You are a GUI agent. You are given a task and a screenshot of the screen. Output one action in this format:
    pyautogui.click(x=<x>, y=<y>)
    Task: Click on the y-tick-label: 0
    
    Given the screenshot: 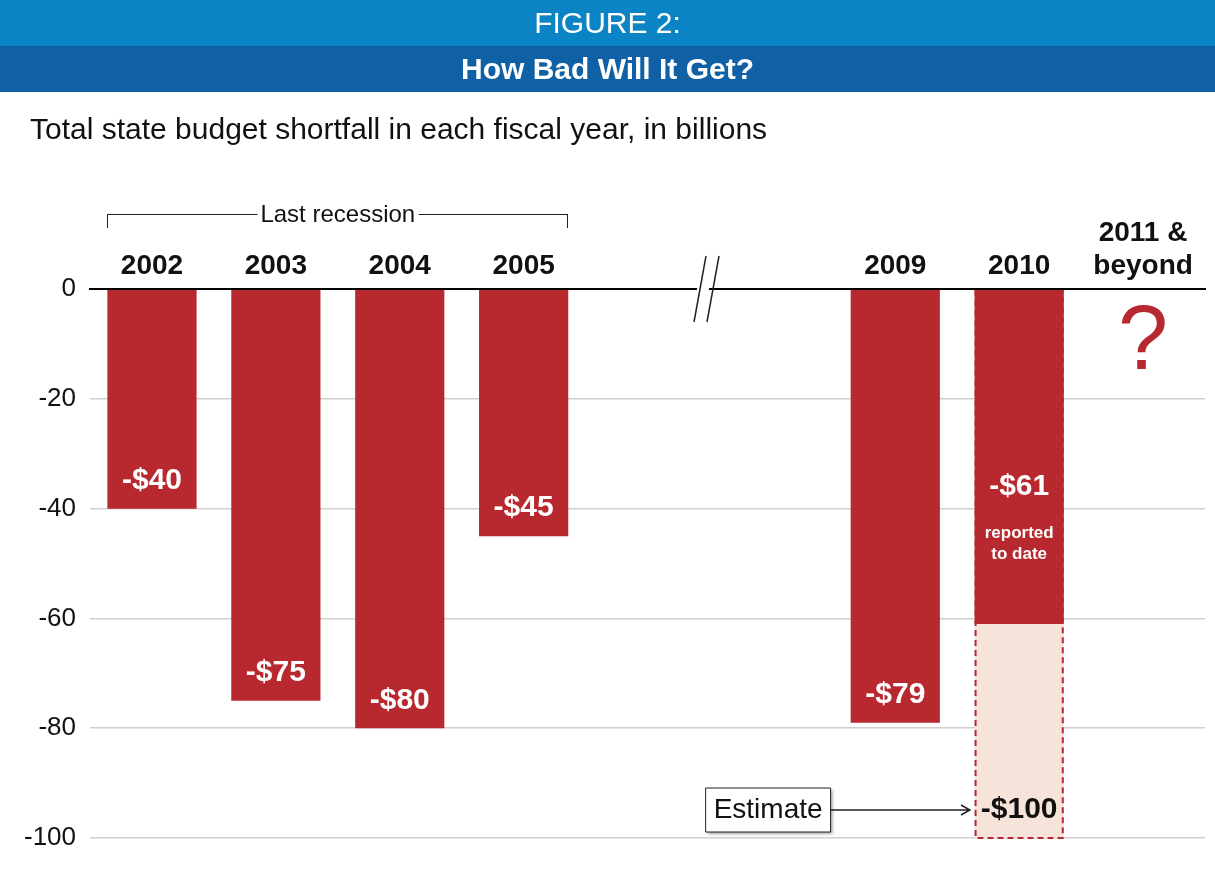 What is the action you would take?
    pyautogui.click(x=69, y=287)
    